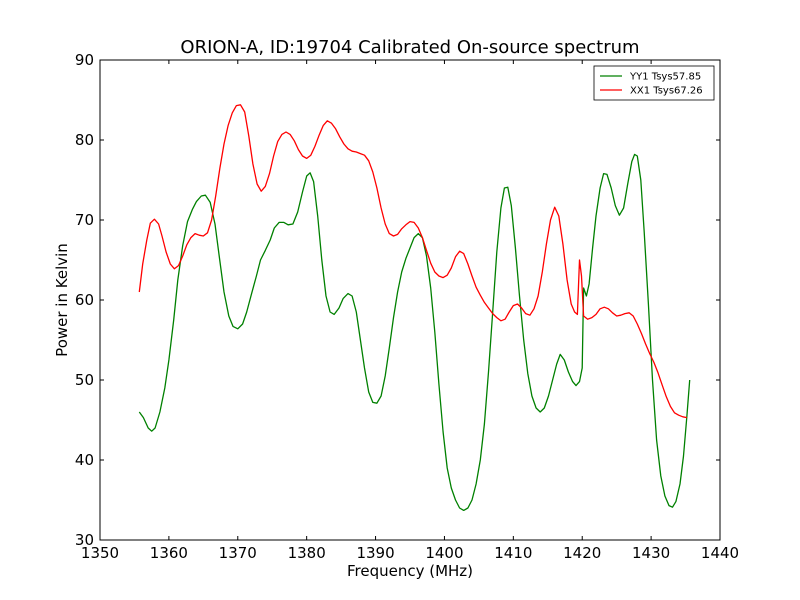 This screenshot has width=800, height=600. What do you see at coordinates (720, 553) in the screenshot?
I see `x-tick-label: 1440` at bounding box center [720, 553].